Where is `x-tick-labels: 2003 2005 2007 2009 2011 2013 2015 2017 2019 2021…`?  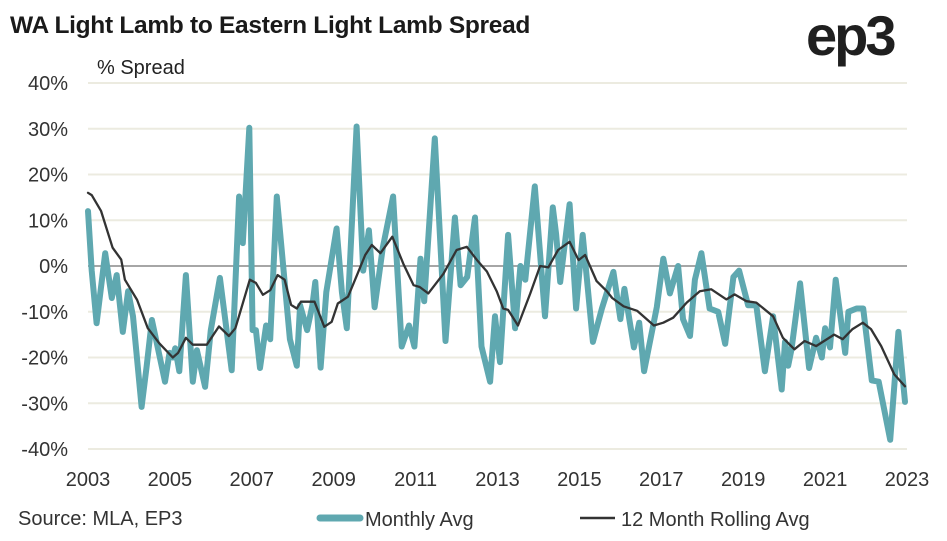
x-tick-labels: 2003 2005 2007 2009 2011 2013 2015 2017 2019 2021… is located at coordinates (498, 480).